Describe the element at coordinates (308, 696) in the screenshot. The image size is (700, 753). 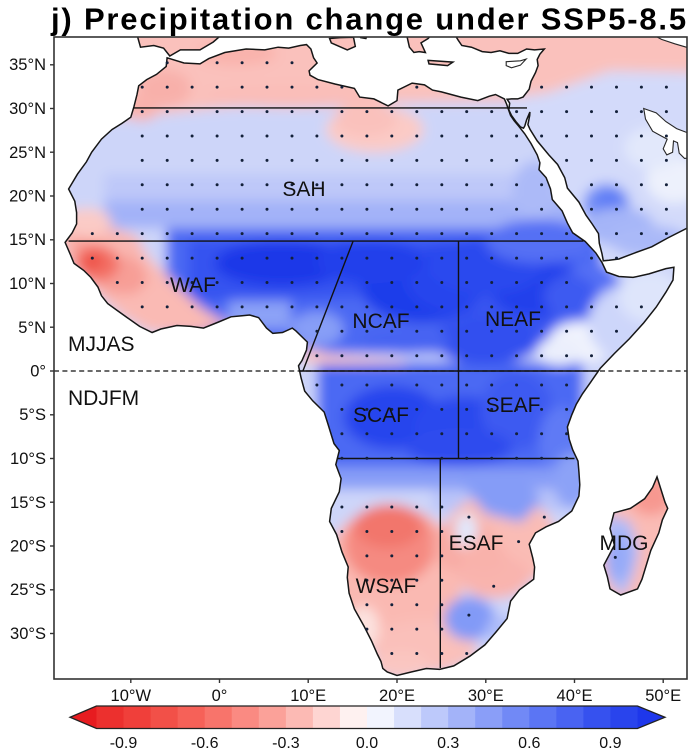
I see `svg-text: 10°E` at that location.